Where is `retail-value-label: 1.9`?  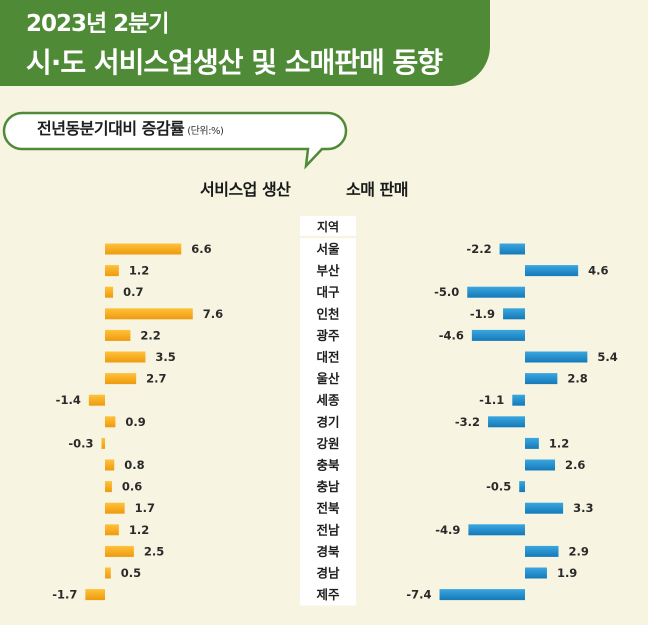 retail-value-label: 1.9 is located at coordinates (567, 573).